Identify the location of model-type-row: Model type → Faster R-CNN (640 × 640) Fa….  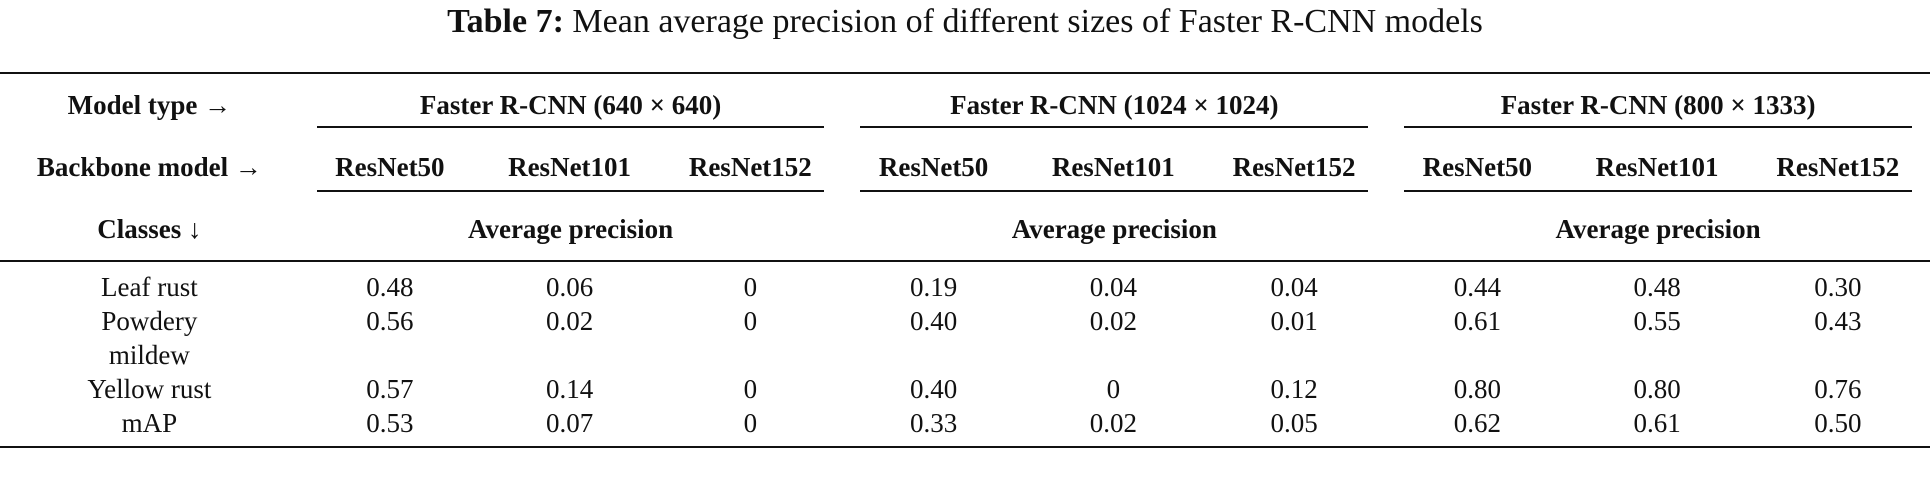
(965, 105).